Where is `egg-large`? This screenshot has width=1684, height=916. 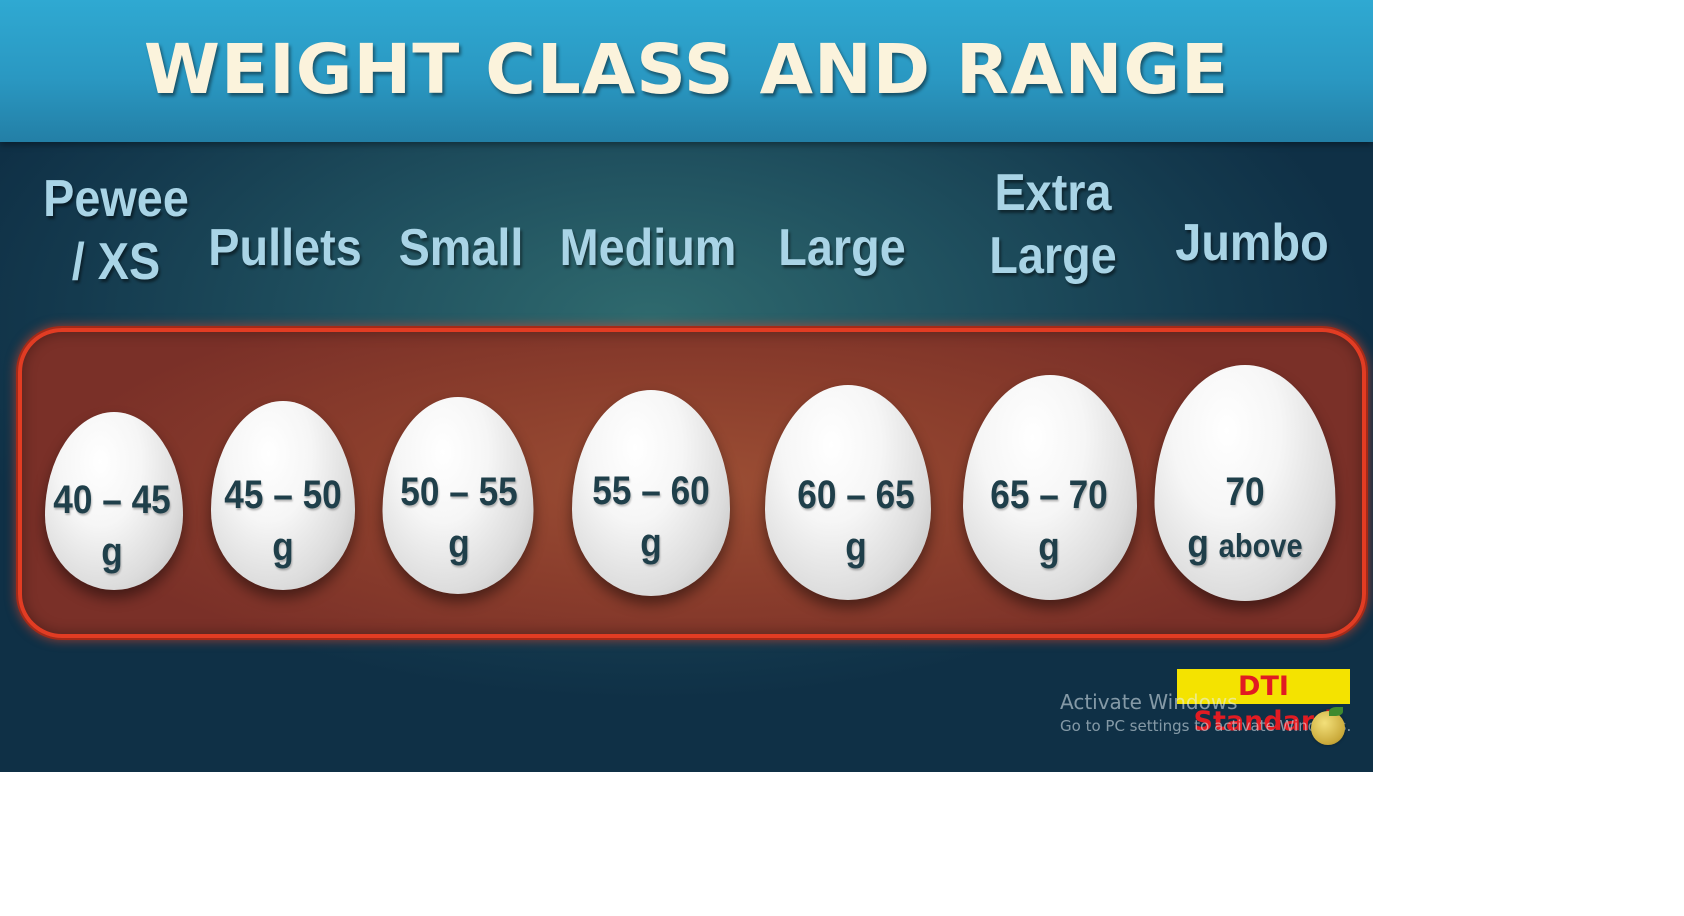 egg-large is located at coordinates (848, 492).